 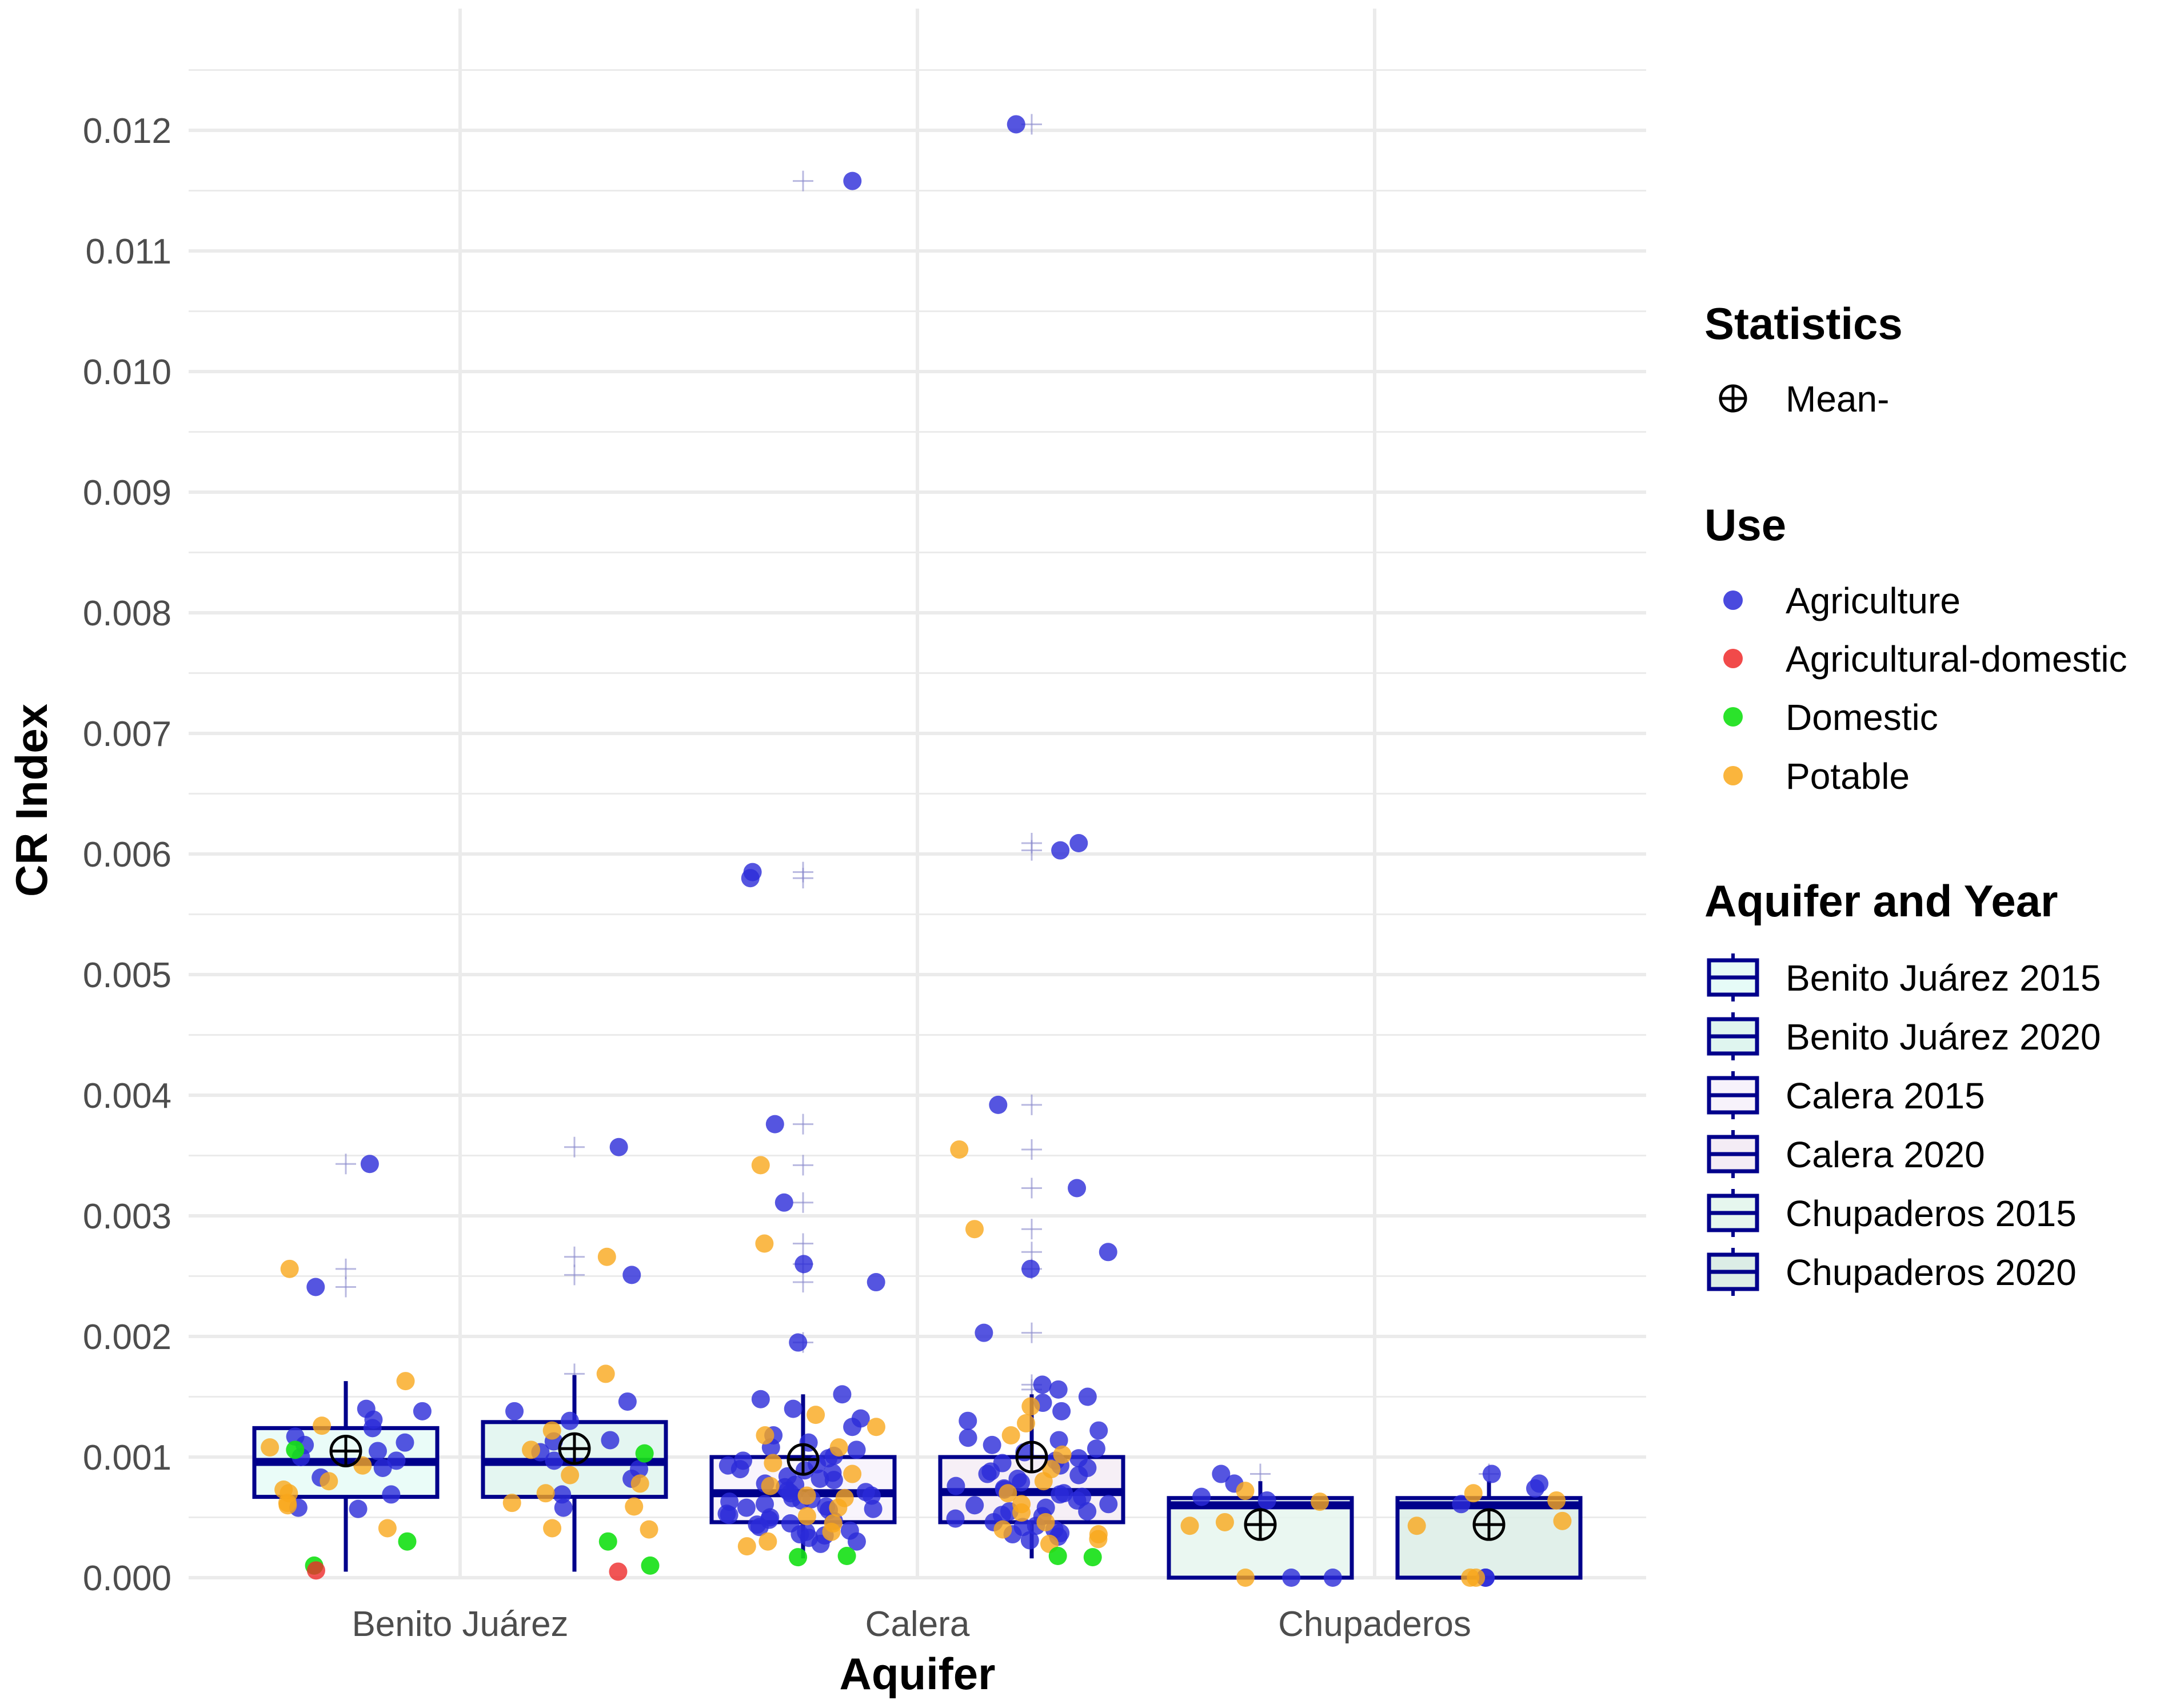 What do you see at coordinates (1943, 978) in the screenshot?
I see `legend-group-label: Benito Juárez 2015` at bounding box center [1943, 978].